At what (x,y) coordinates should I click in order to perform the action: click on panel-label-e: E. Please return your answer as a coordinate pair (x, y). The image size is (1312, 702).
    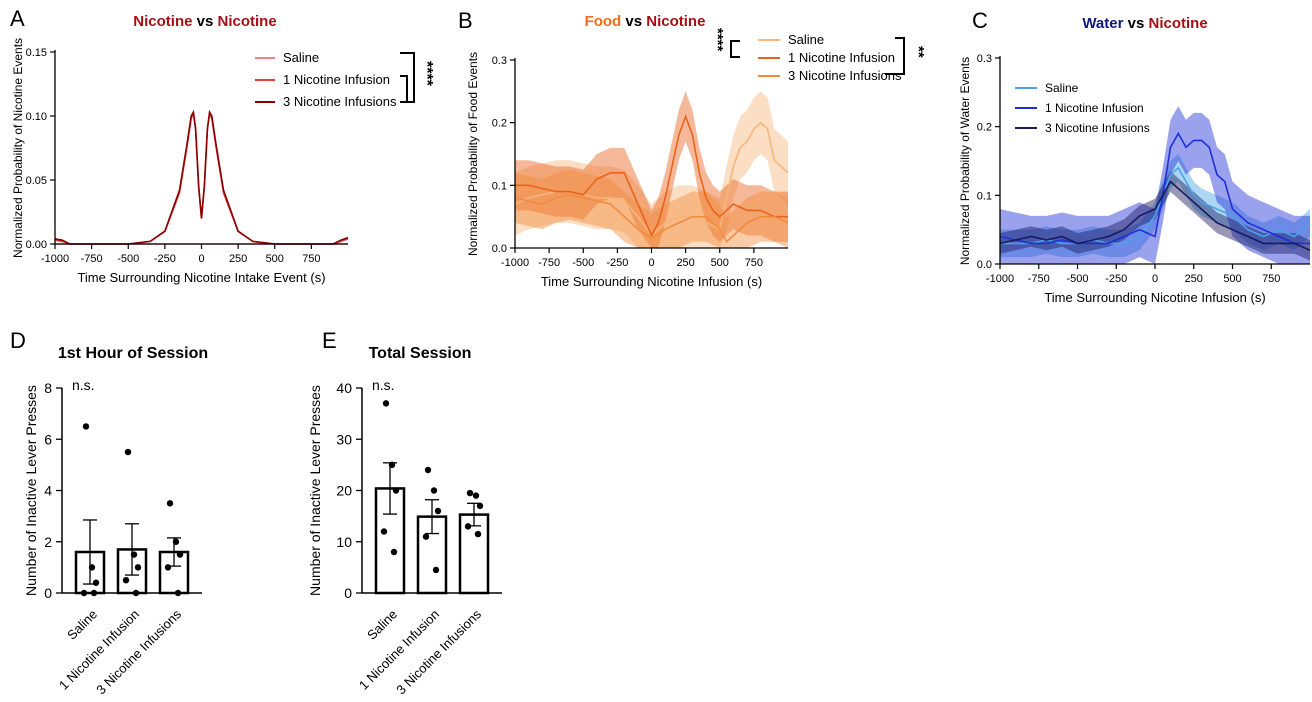
    Looking at the image, I should click on (329, 340).